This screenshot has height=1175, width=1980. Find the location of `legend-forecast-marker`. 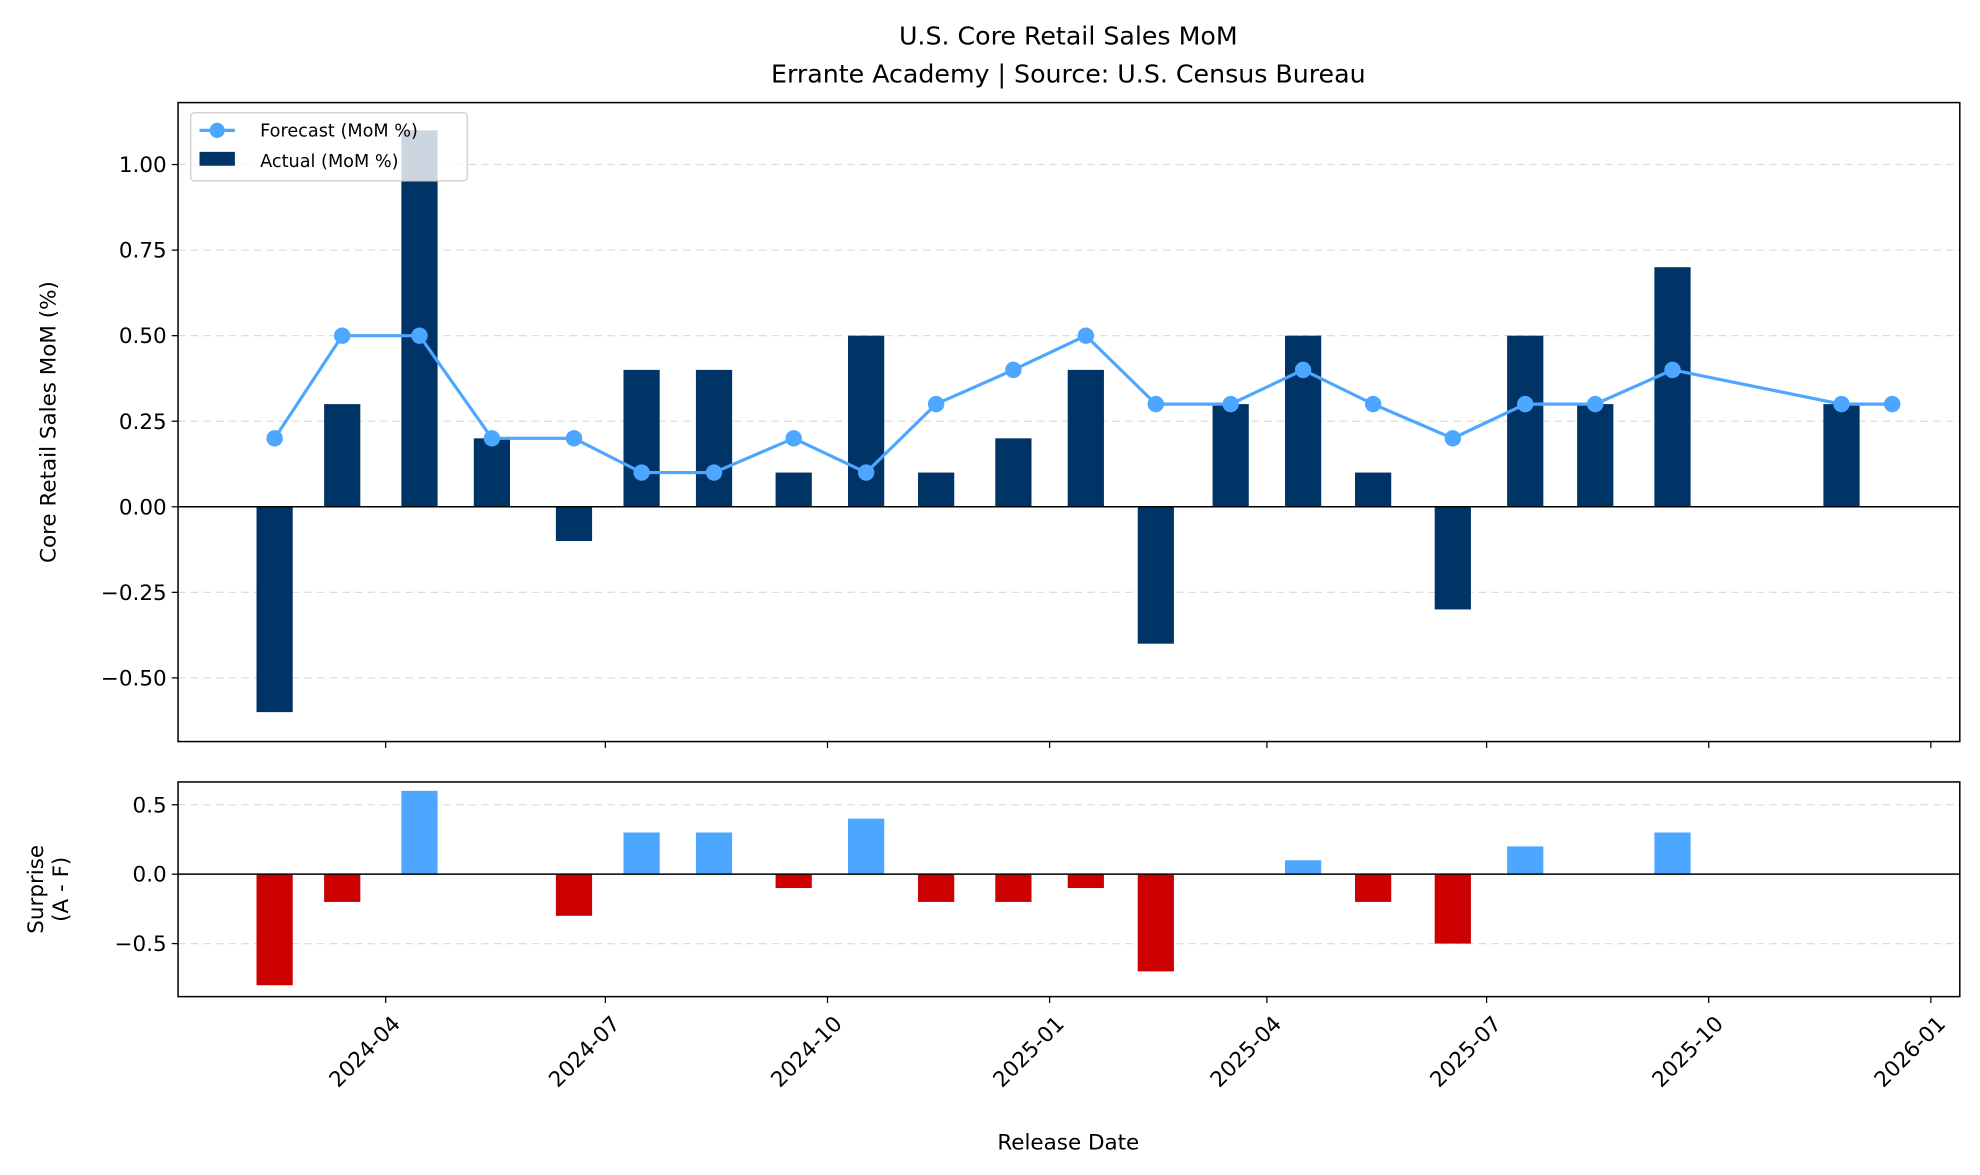

legend-forecast-marker is located at coordinates (217, 130).